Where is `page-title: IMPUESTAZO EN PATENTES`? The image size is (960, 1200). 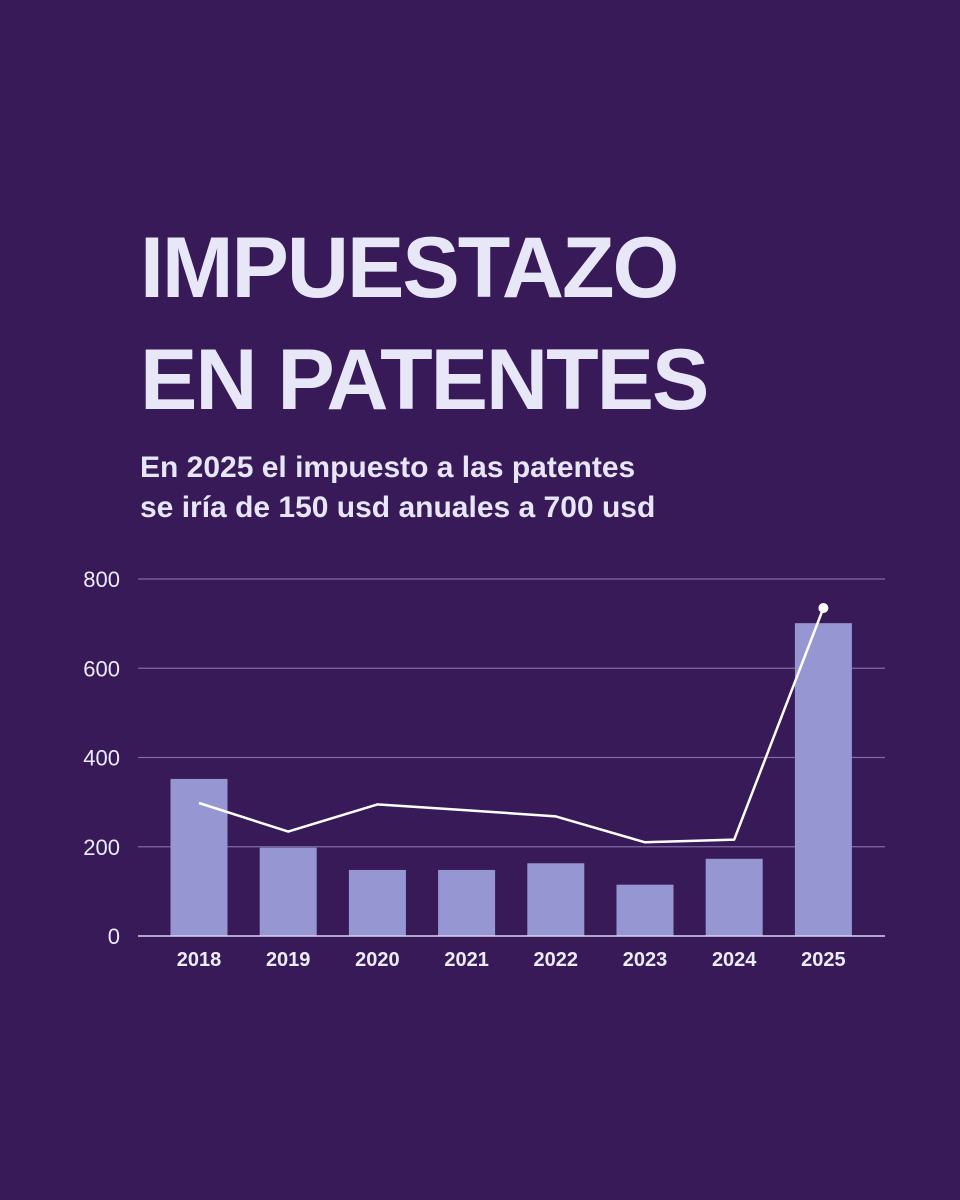
page-title: IMPUESTAZO EN PATENTES is located at coordinates (424, 324).